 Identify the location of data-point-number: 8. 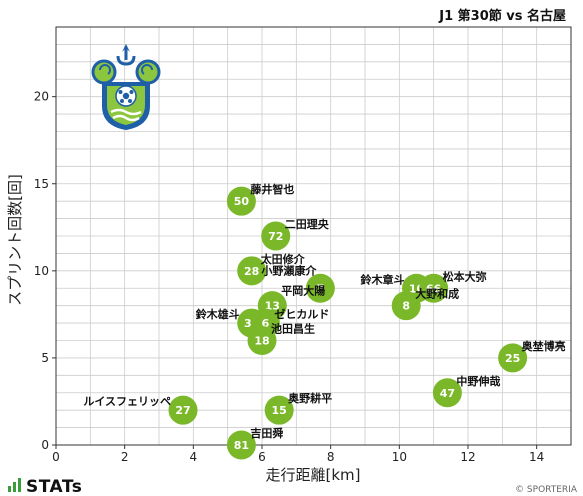
(406, 306).